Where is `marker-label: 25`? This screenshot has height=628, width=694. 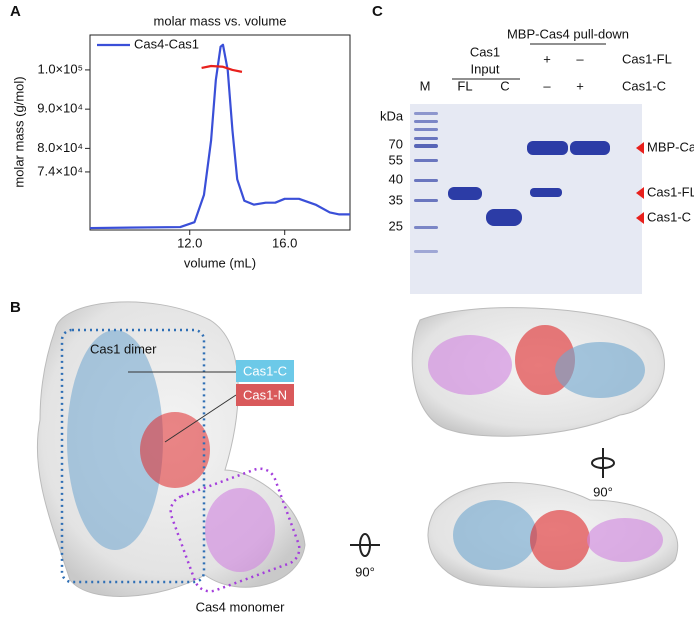 marker-label: 25 is located at coordinates (396, 225).